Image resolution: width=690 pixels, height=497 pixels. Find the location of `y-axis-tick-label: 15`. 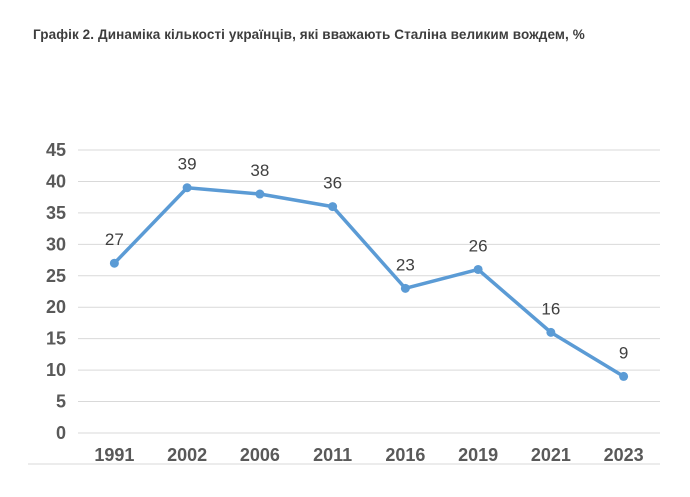

y-axis-tick-label: 15 is located at coordinates (56, 339).